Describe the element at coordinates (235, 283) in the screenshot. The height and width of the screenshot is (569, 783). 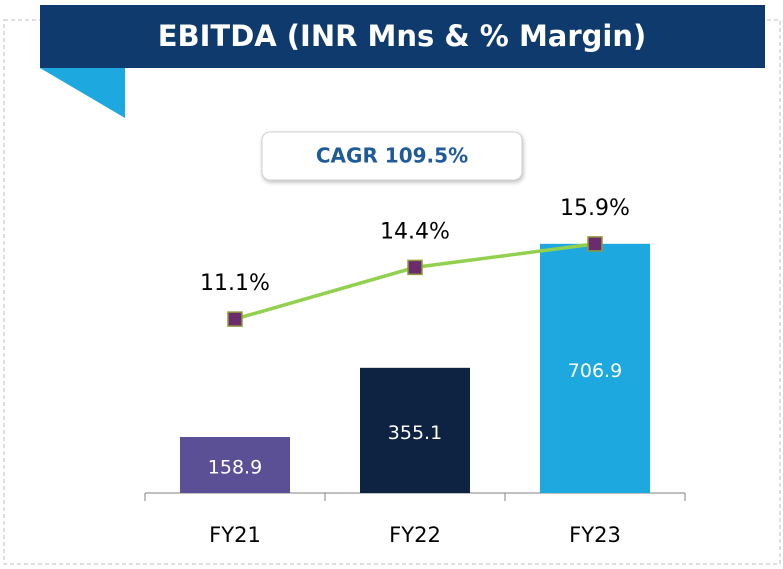
I see `line-label: 11.1%` at that location.